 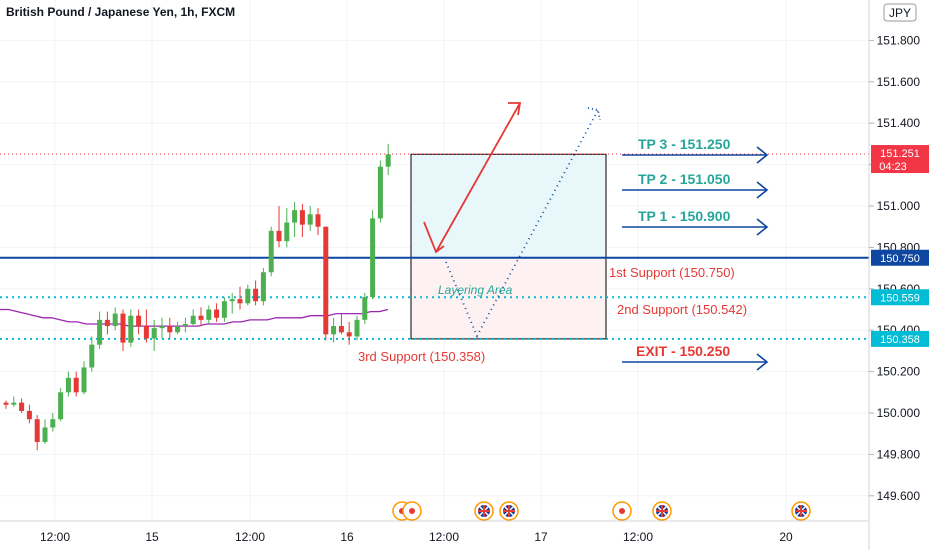 I want to click on arrows-layer, so click(x=512, y=220).